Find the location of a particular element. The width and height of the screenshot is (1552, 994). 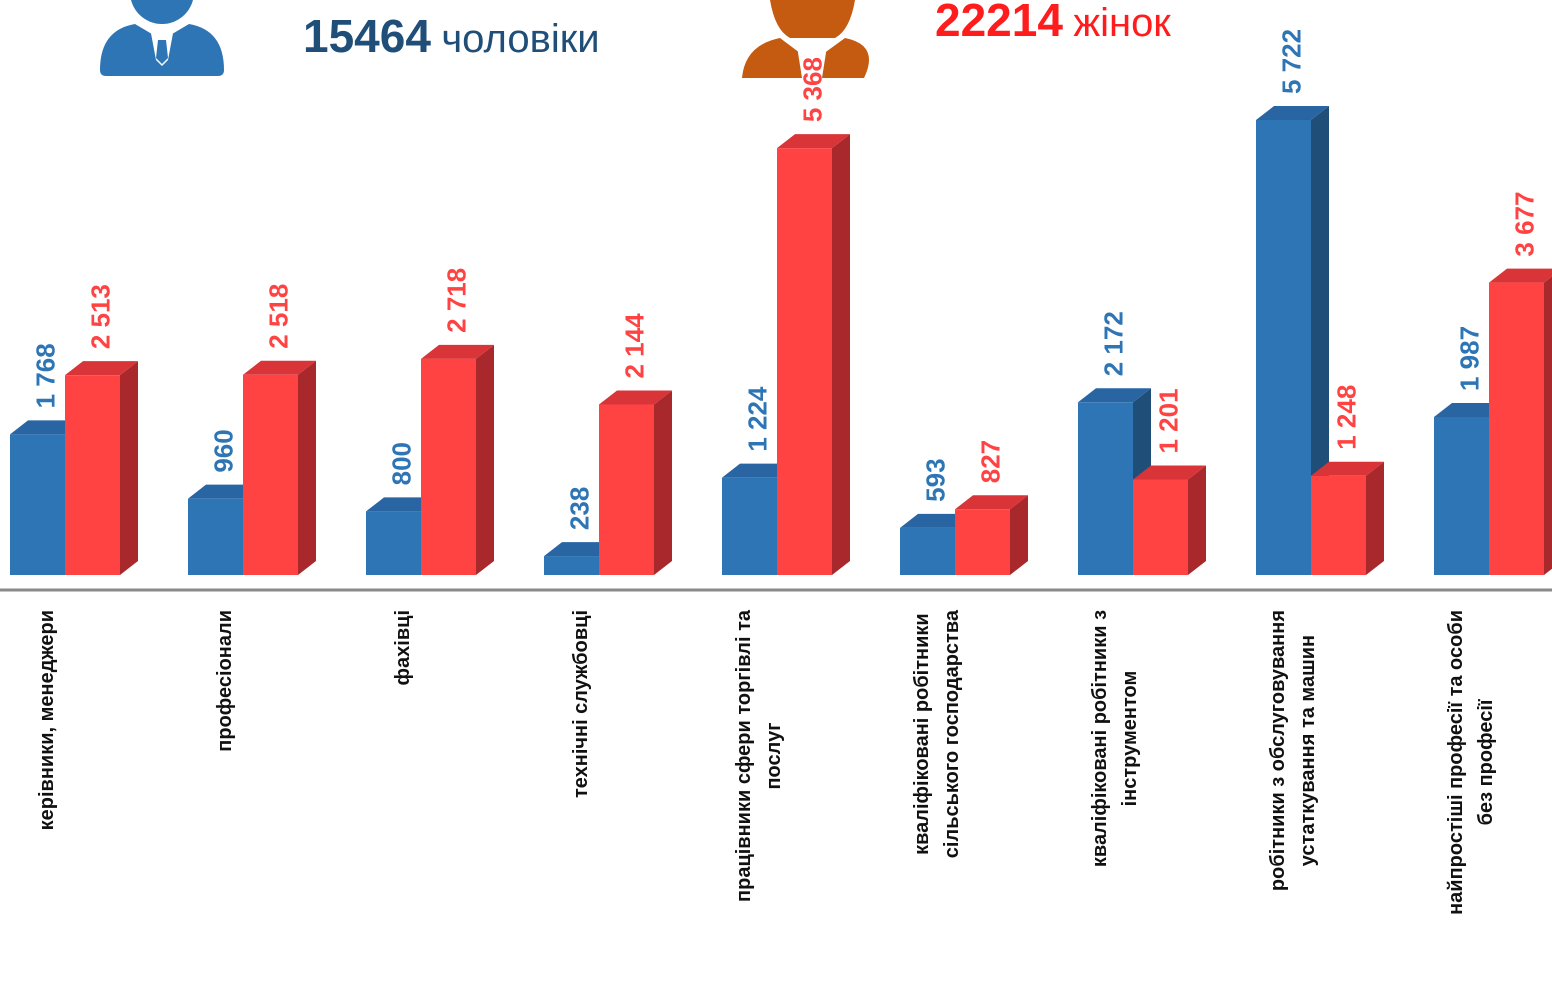

value-label: 1 768 is located at coordinates (46, 375).